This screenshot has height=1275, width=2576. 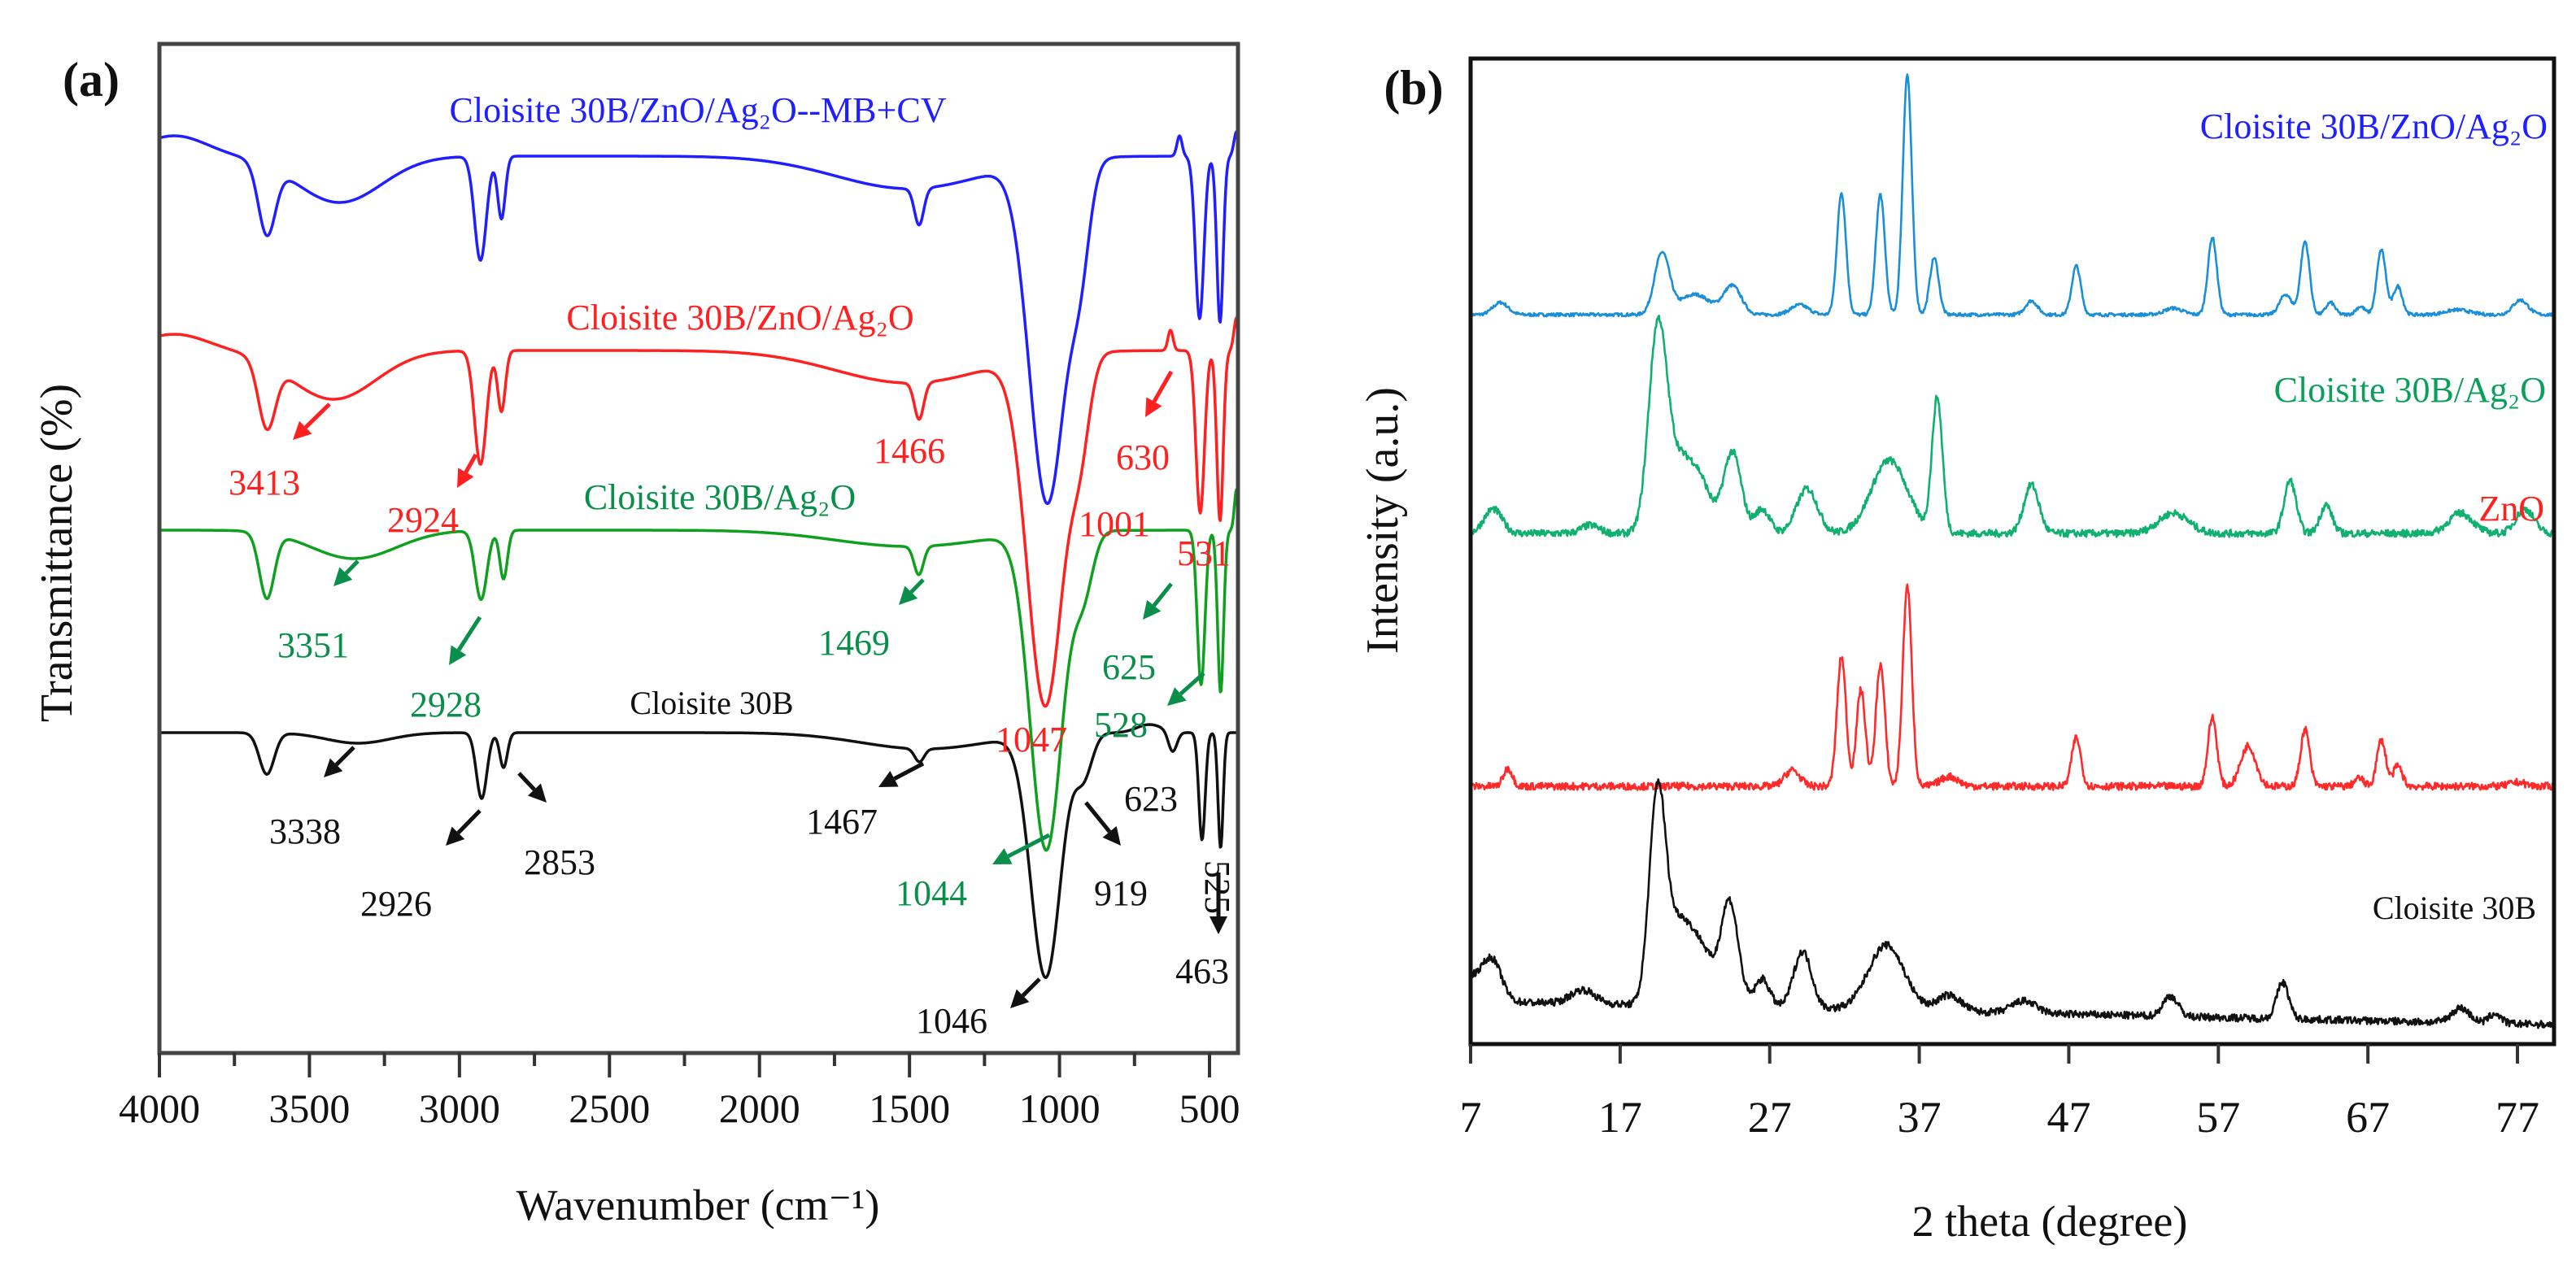 I want to click on peak-annotation: 2928, so click(x=446, y=670).